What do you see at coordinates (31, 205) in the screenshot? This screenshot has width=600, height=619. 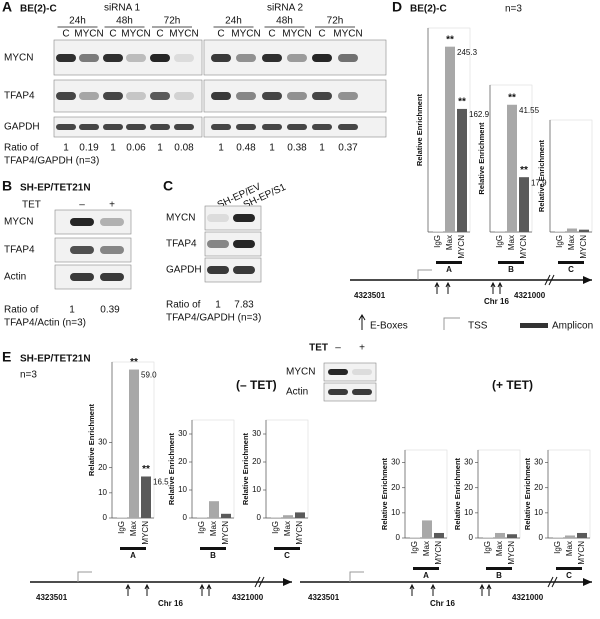 I see `treatment-label: TET` at bounding box center [31, 205].